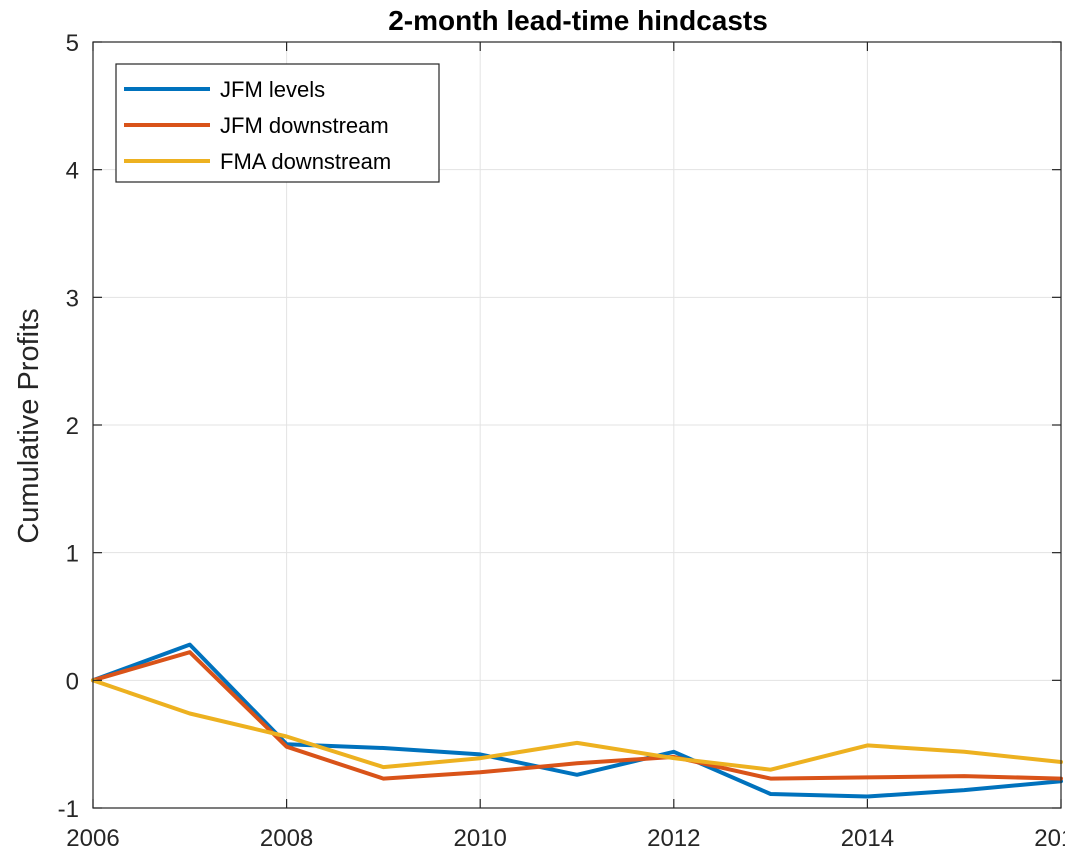 The width and height of the screenshot is (1065, 863). I want to click on y-tick-label: 2, so click(72, 426).